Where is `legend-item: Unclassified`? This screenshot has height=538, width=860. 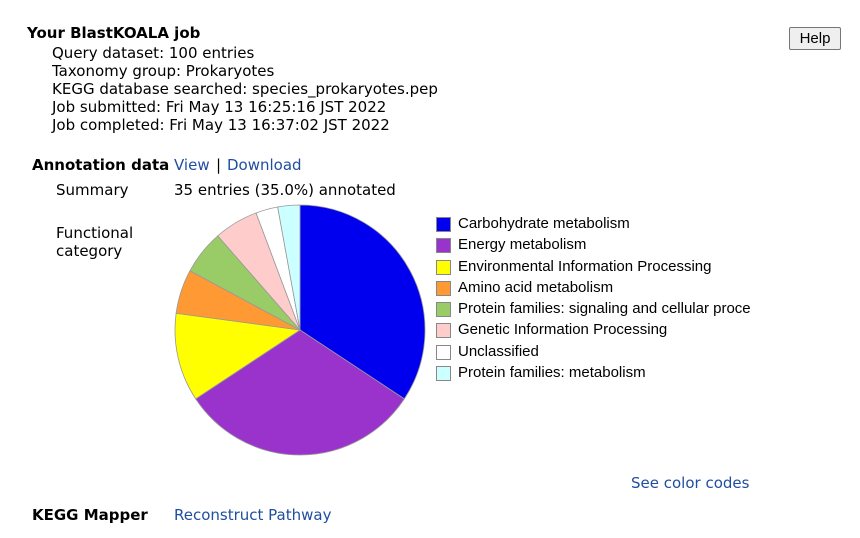 legend-item: Unclassified is located at coordinates (596, 352).